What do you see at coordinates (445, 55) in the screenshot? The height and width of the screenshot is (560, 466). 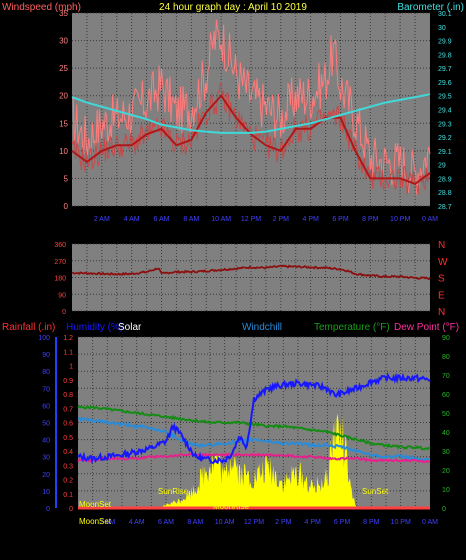 I see `barometer-y-tick: 29.8` at bounding box center [445, 55].